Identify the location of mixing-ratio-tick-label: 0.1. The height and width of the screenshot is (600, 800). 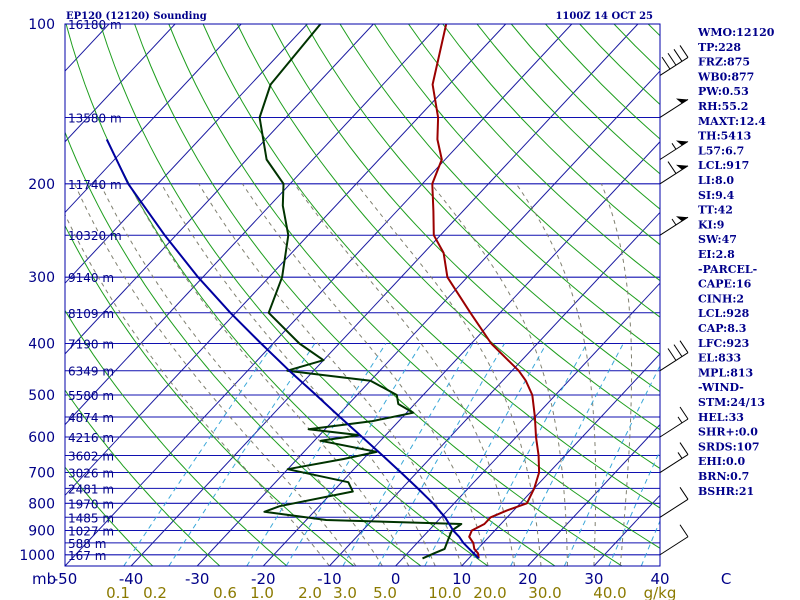
(118, 592).